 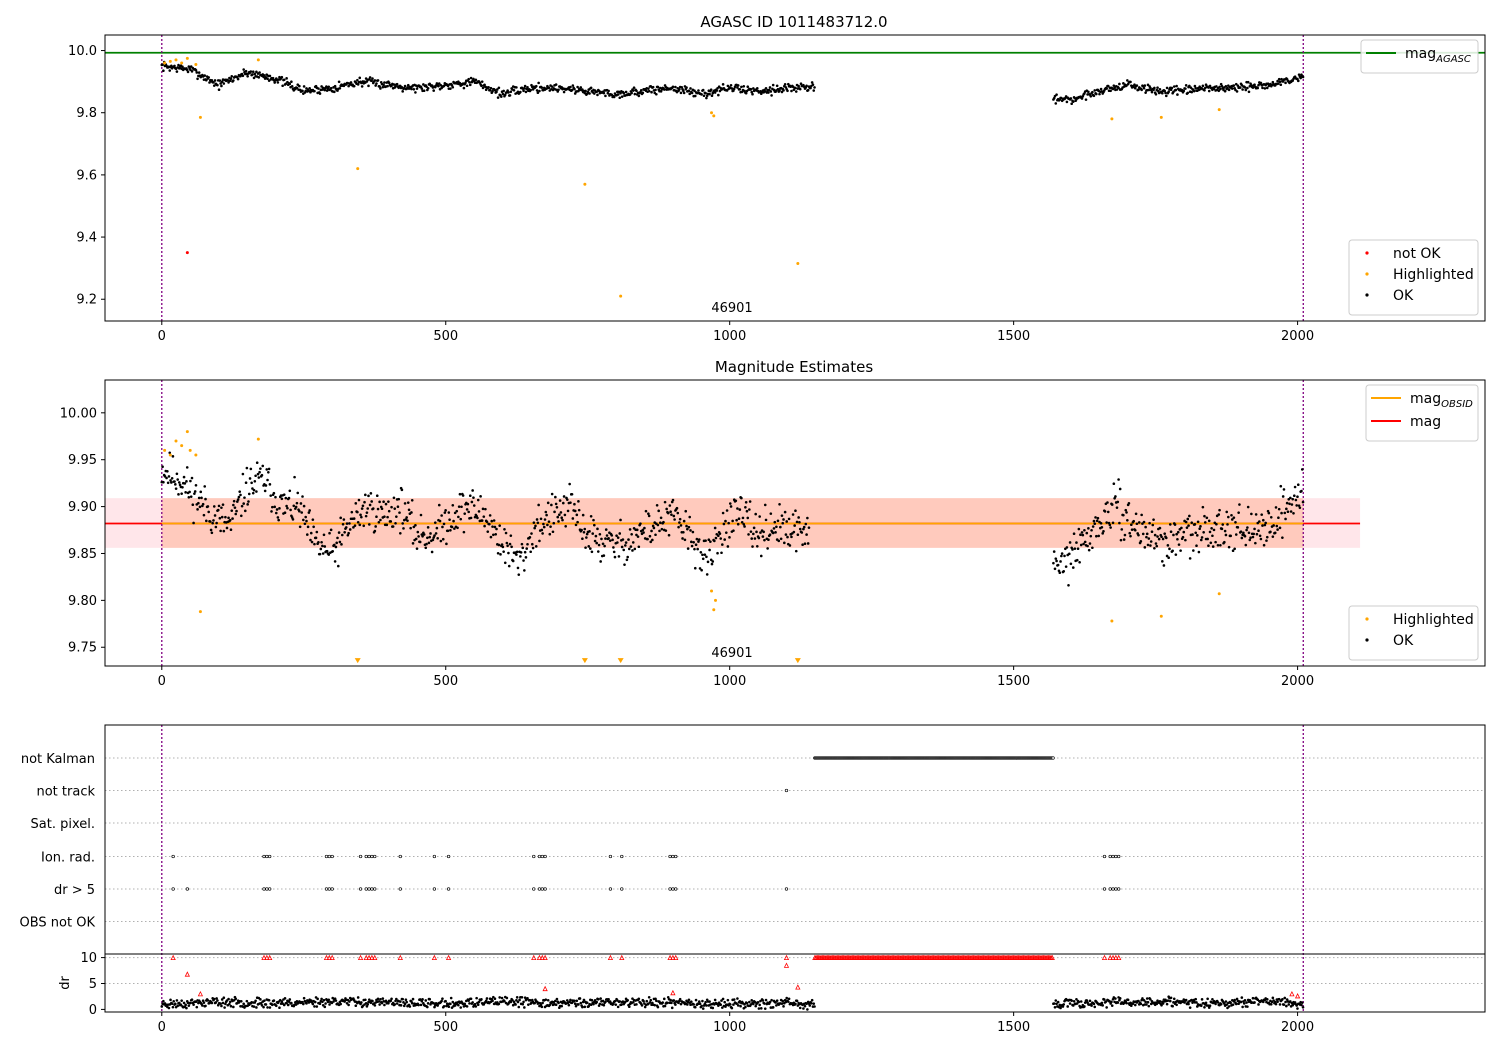 I want to click on panel1-title: AGASC ID 1011483712.0, so click(x=793, y=22).